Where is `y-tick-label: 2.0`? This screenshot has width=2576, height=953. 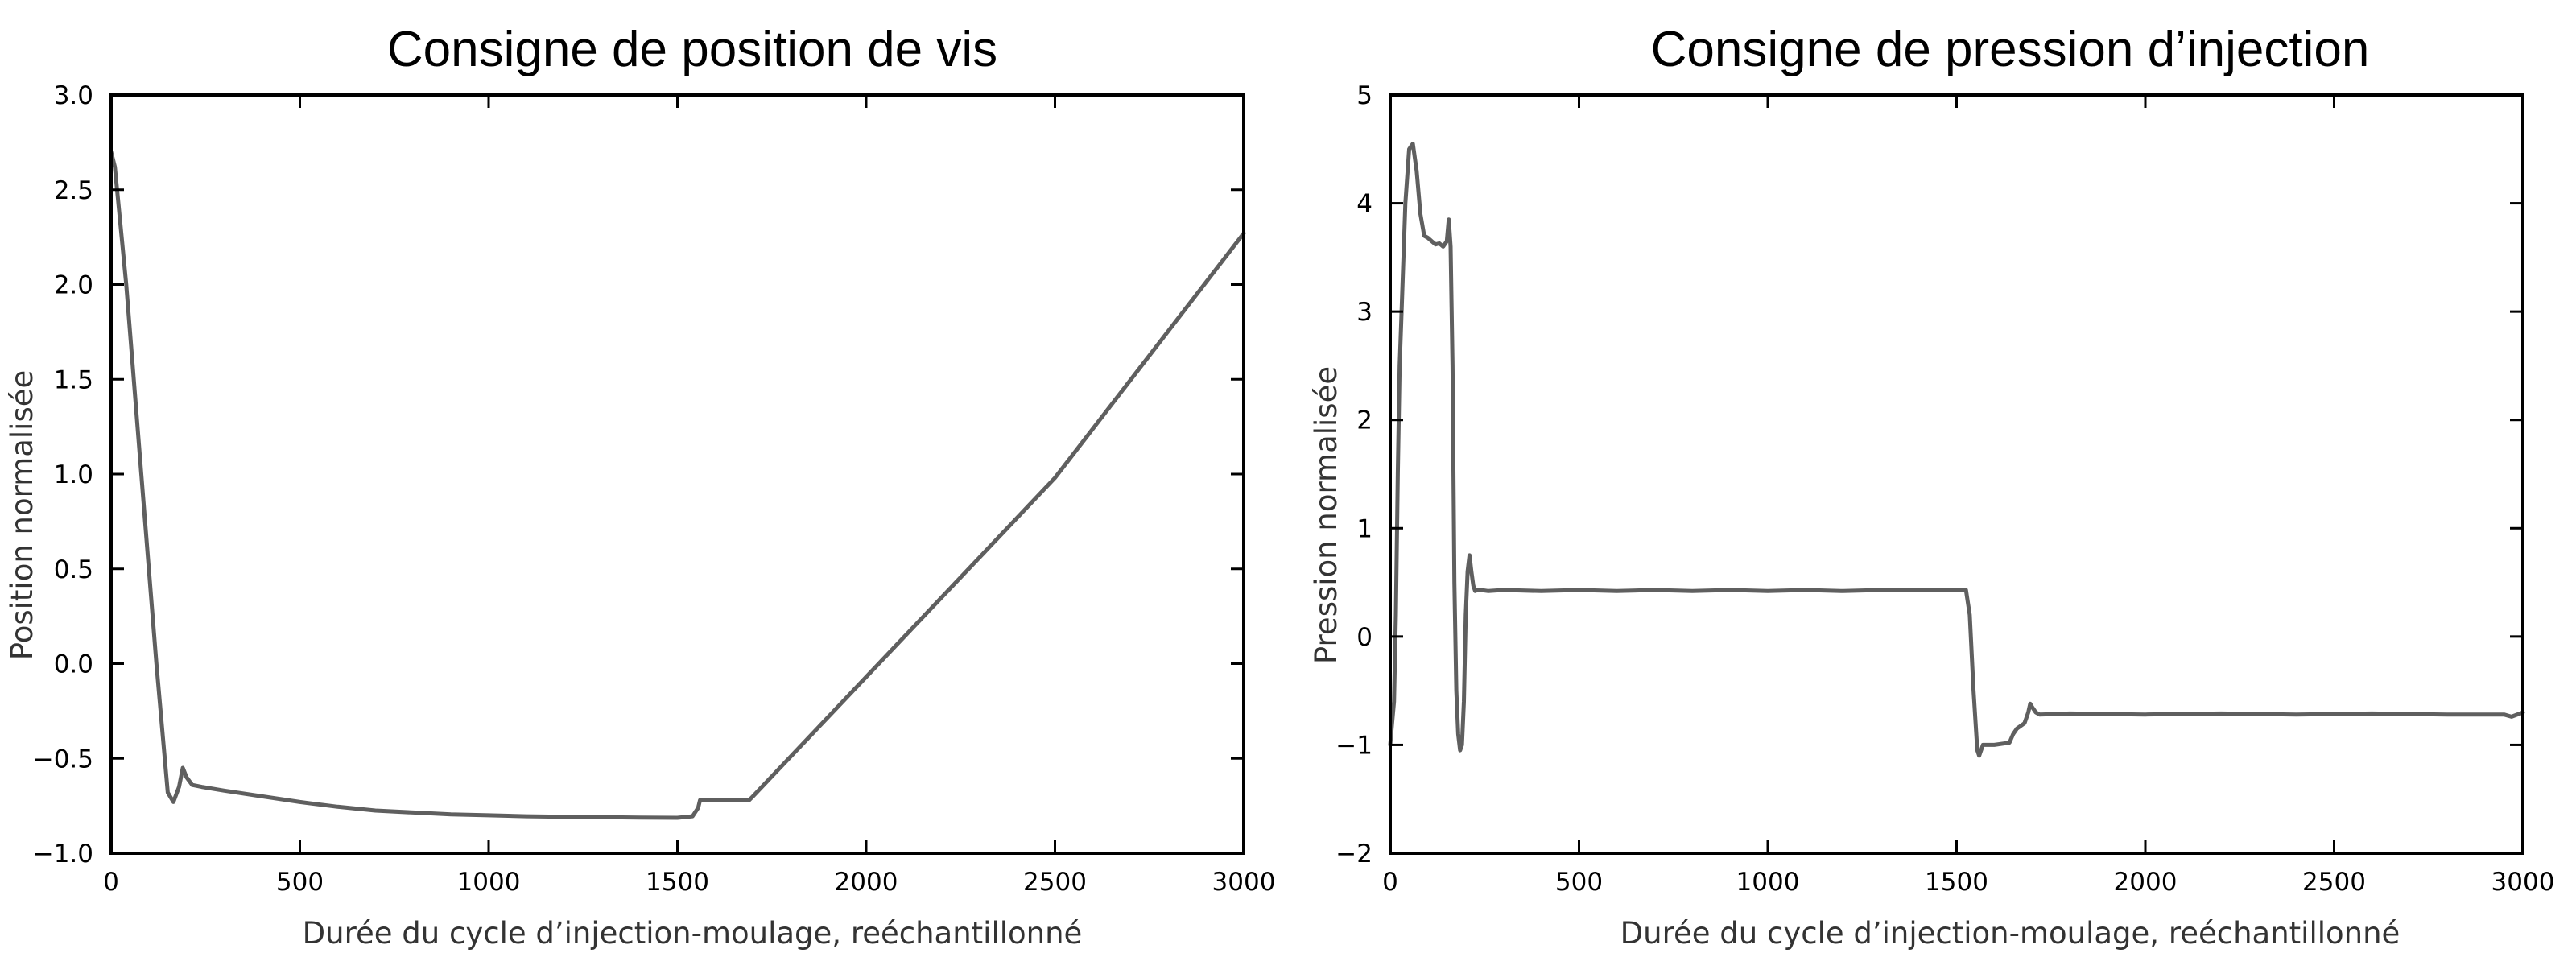
y-tick-label: 2.0 is located at coordinates (73, 285).